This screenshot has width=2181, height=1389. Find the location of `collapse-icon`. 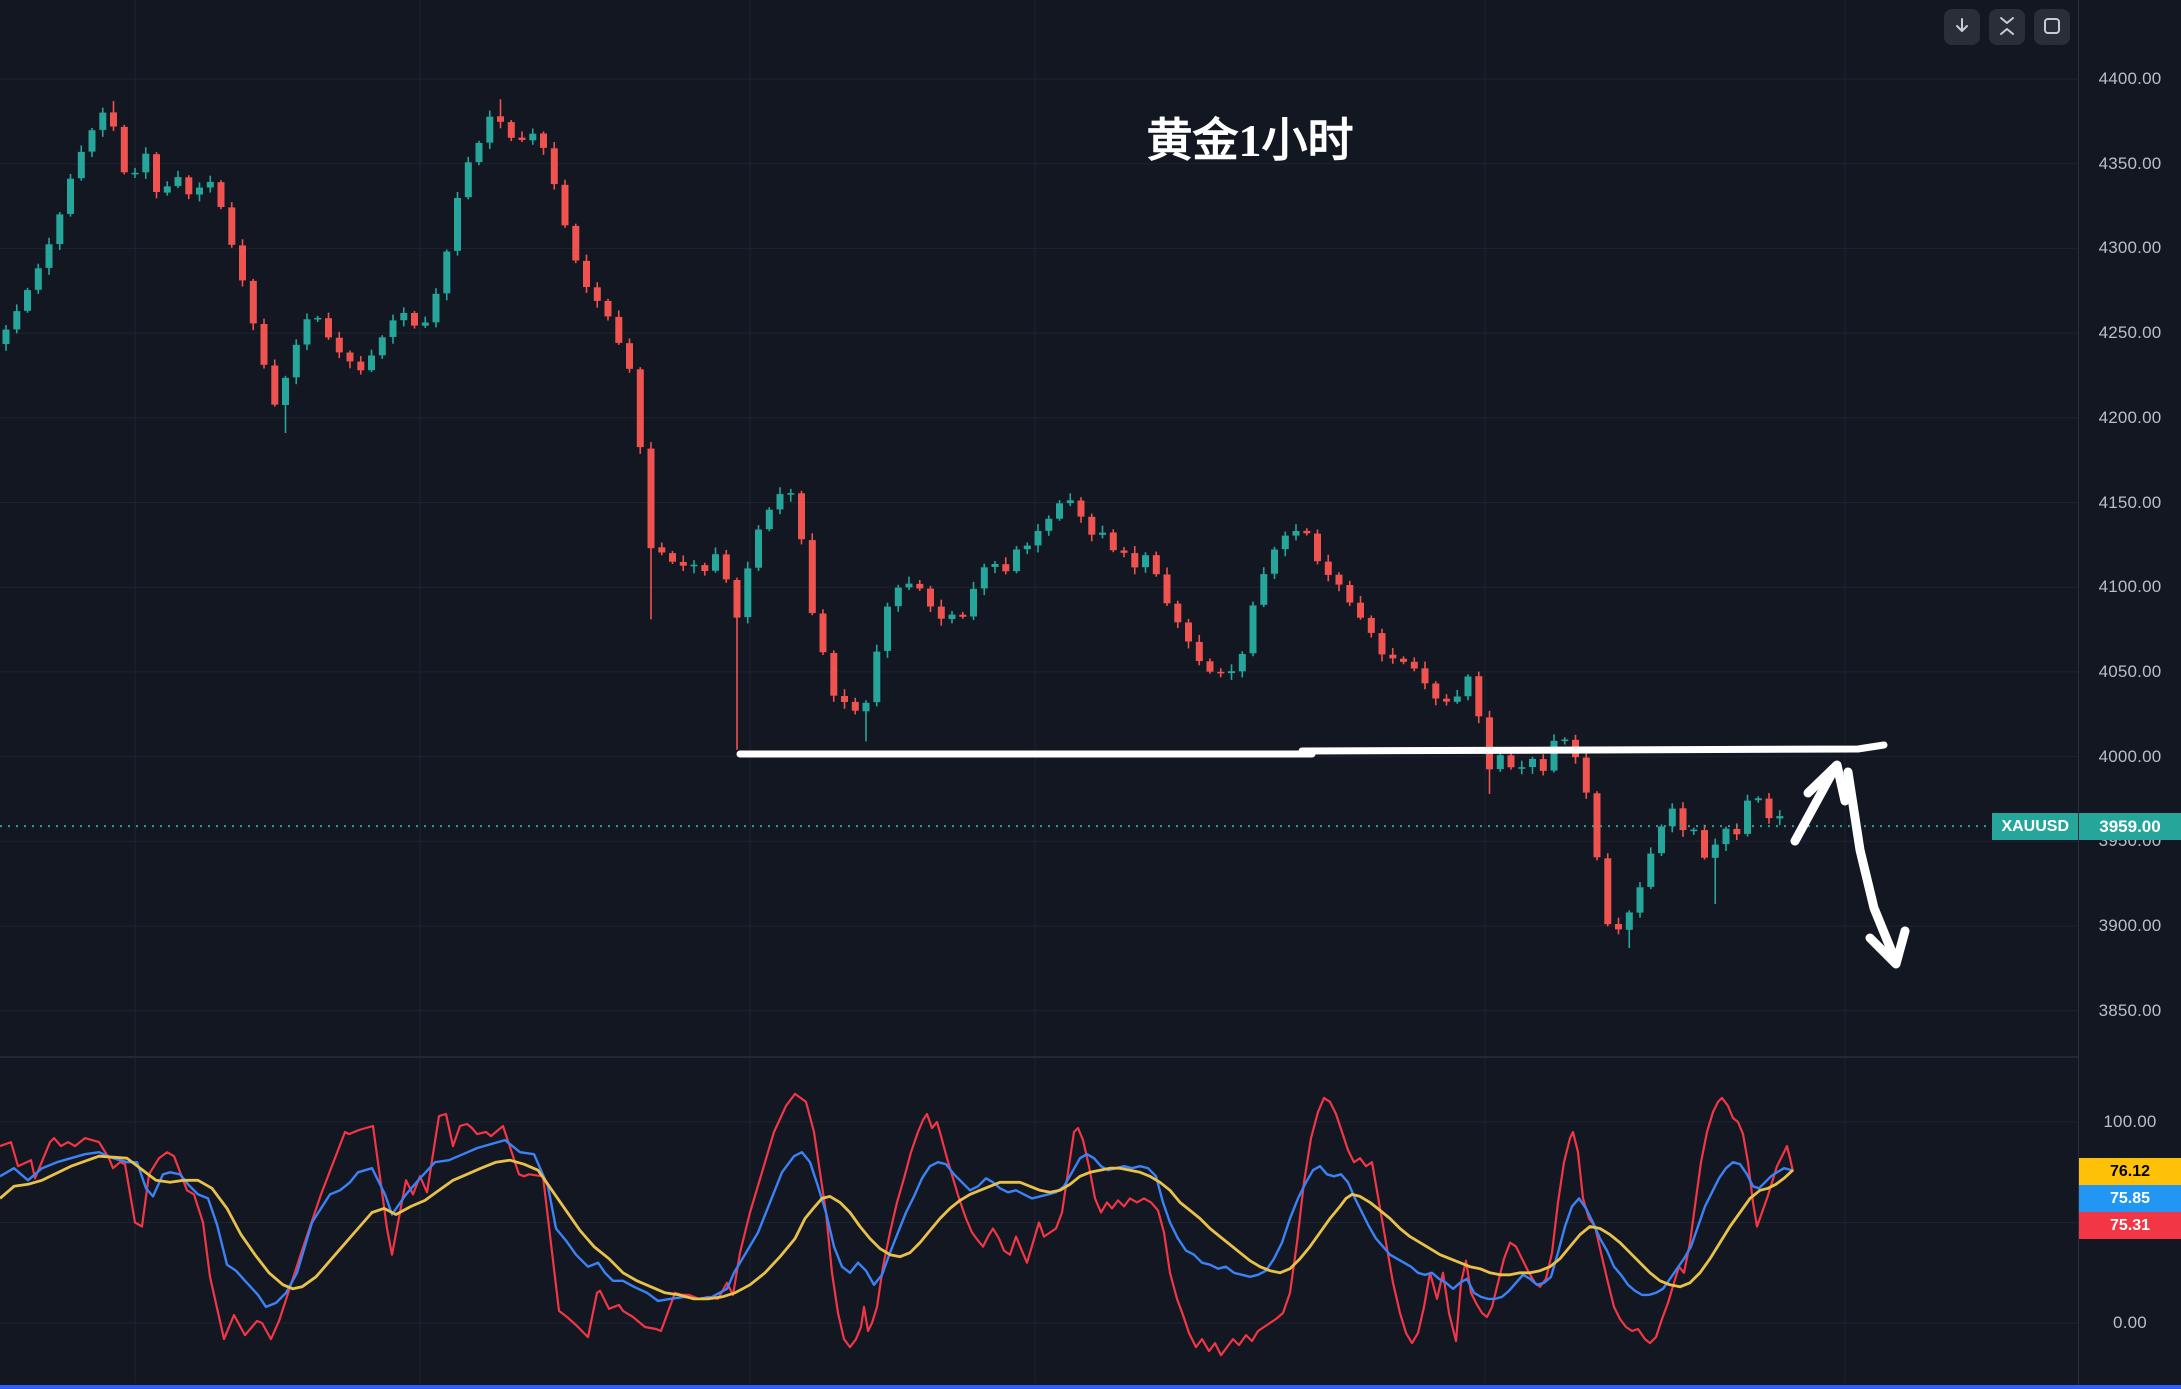

collapse-icon is located at coordinates (2007, 27).